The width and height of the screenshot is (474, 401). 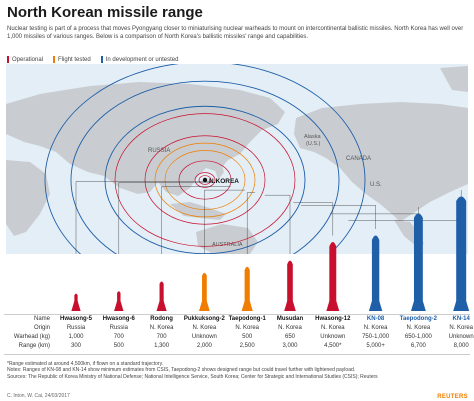 I want to click on missile-fins-musudan, so click(x=290, y=306).